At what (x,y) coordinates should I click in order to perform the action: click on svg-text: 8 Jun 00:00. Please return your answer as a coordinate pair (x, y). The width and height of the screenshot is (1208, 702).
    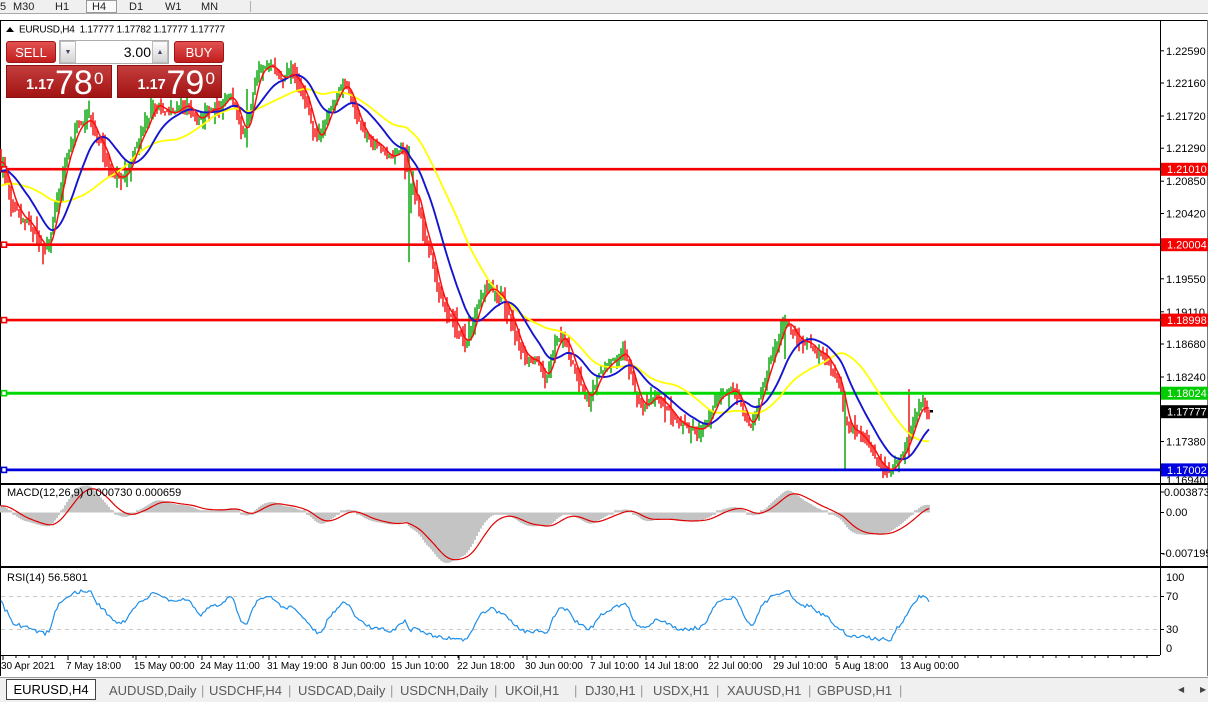
    Looking at the image, I should click on (359, 666).